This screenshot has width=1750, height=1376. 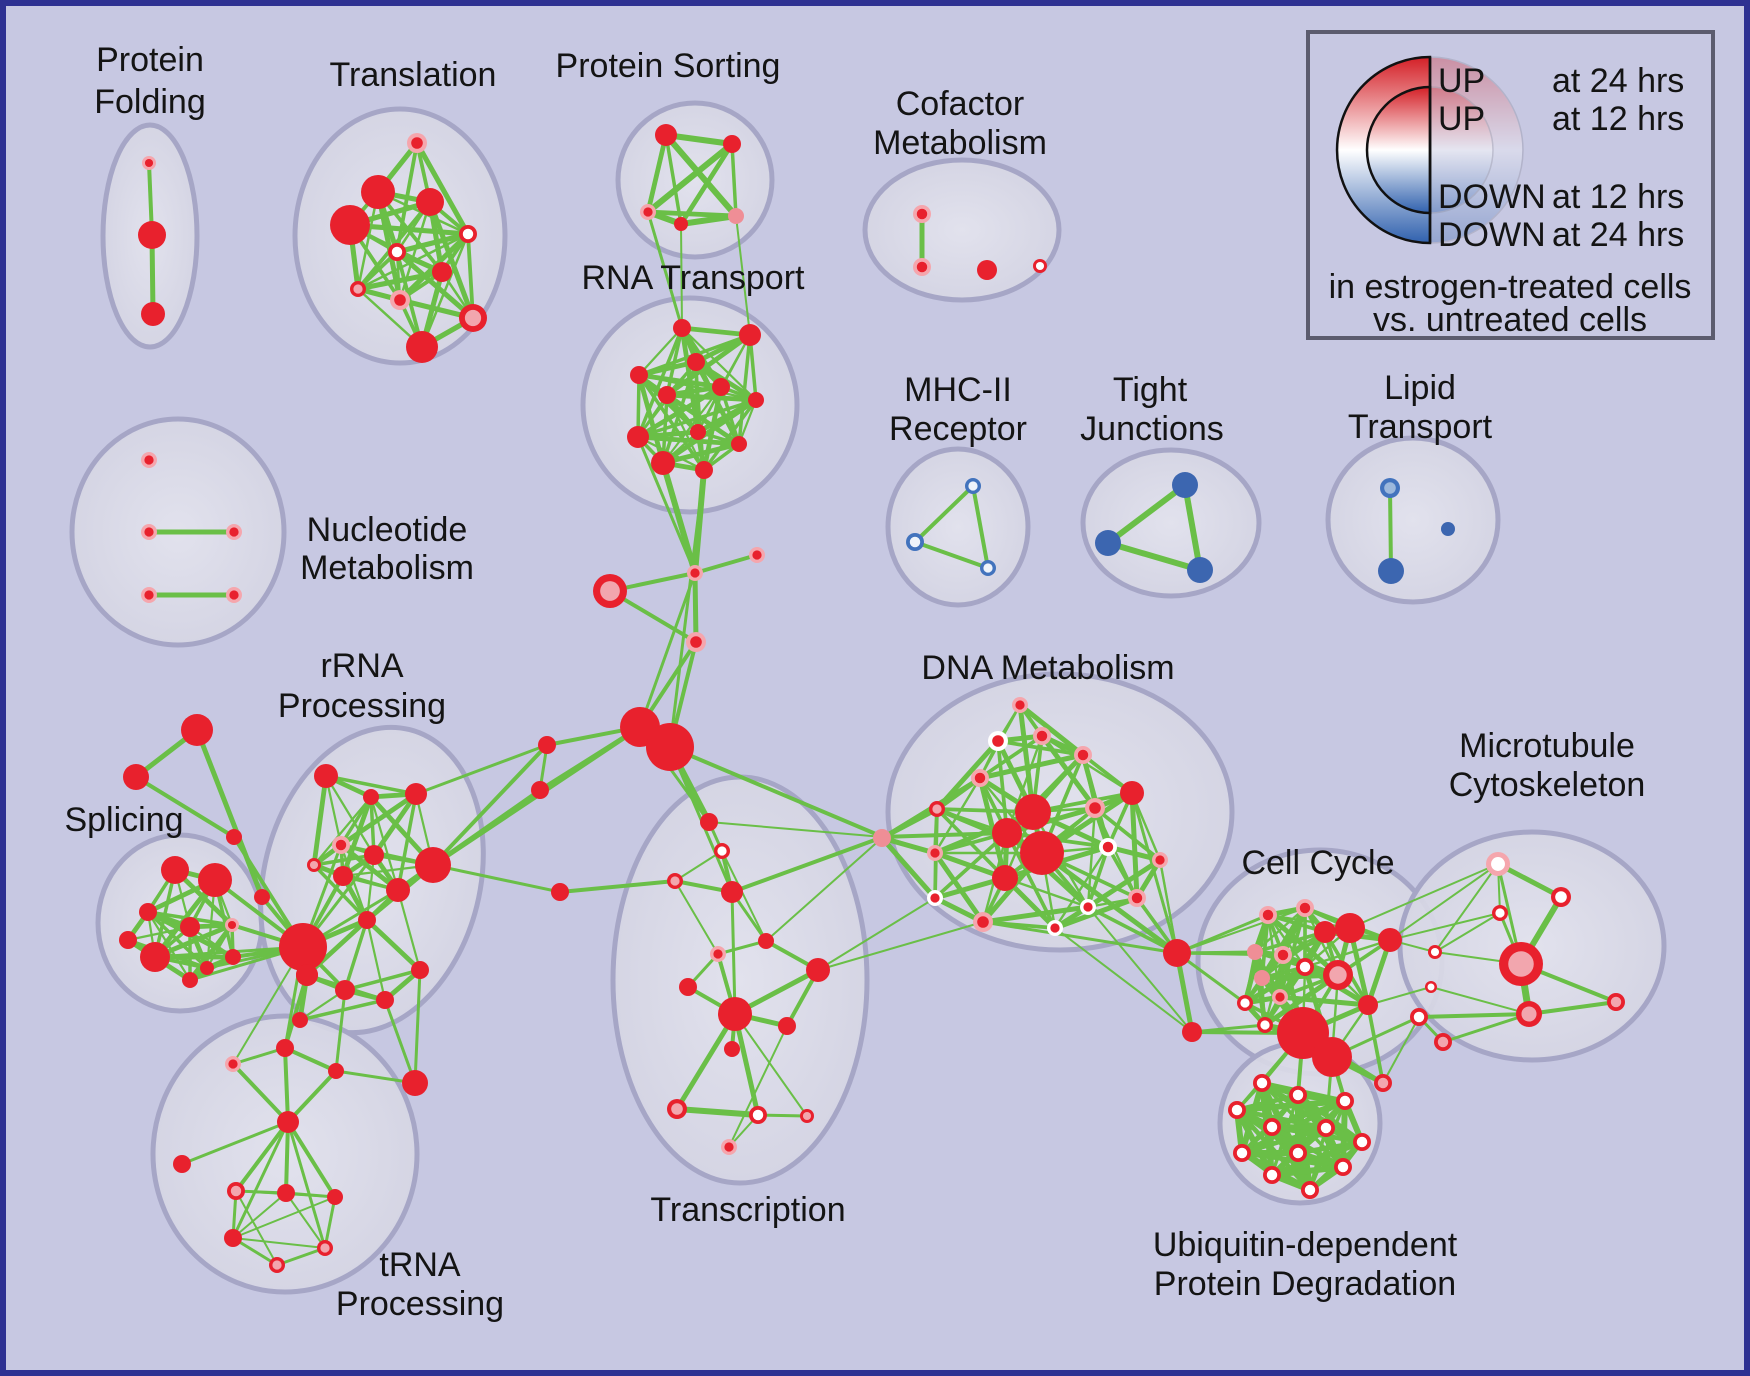 I want to click on legend-time-label: at 24 hrs, so click(x=1618, y=235).